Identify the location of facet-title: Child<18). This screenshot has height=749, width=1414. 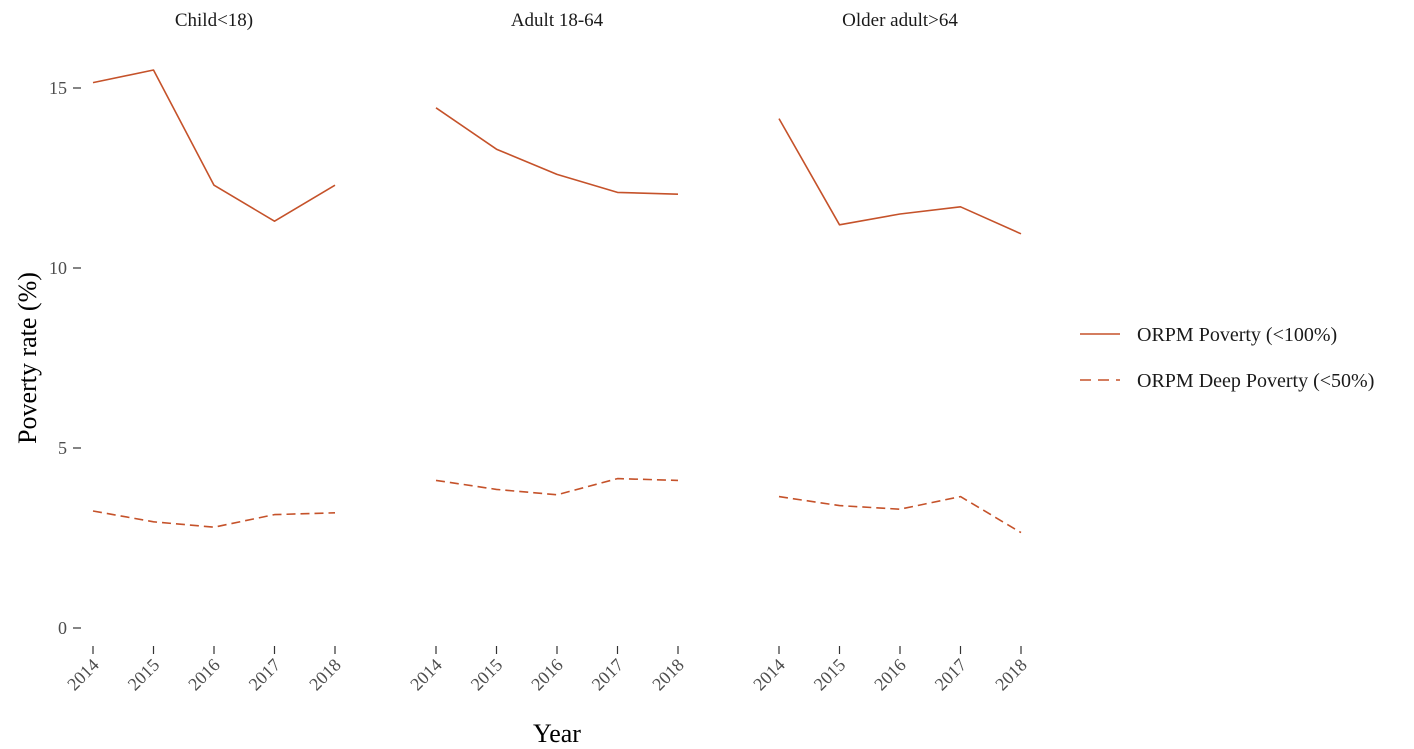
(214, 20).